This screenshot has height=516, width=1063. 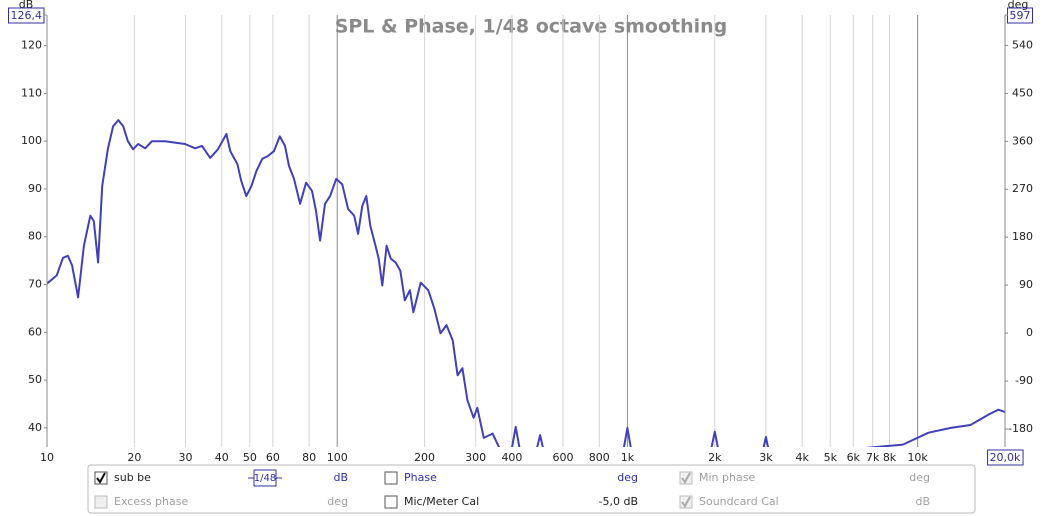 I want to click on x-tick-label: 1k, so click(x=628, y=457).